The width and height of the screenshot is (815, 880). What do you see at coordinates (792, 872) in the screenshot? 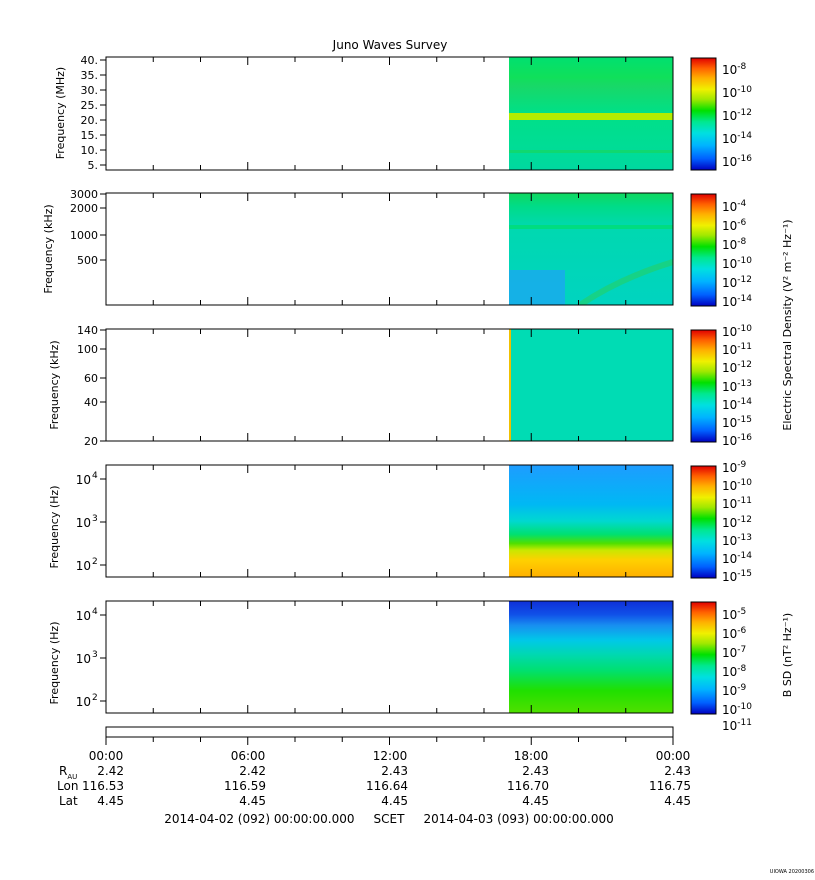
I see `footer-tag: UIOWA 20200306` at bounding box center [792, 872].